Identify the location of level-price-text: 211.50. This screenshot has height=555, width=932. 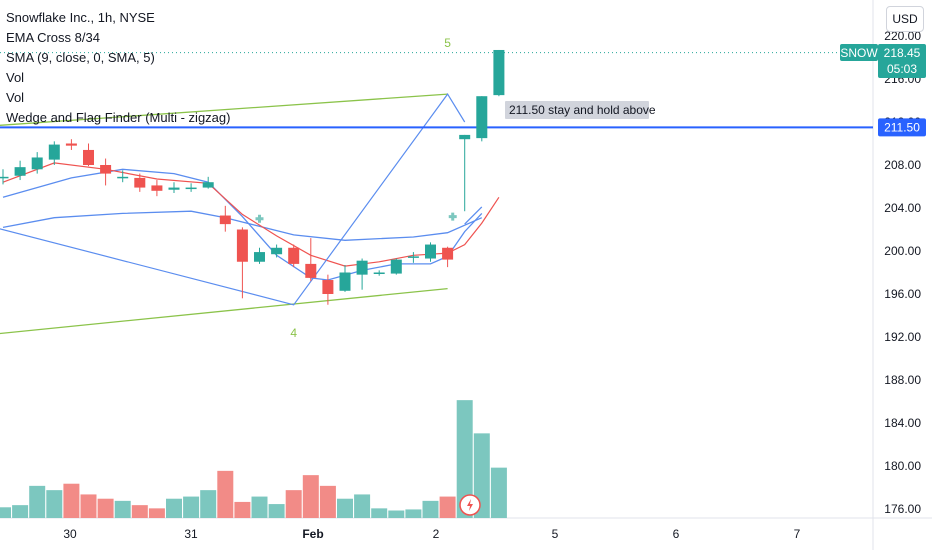
(902, 127).